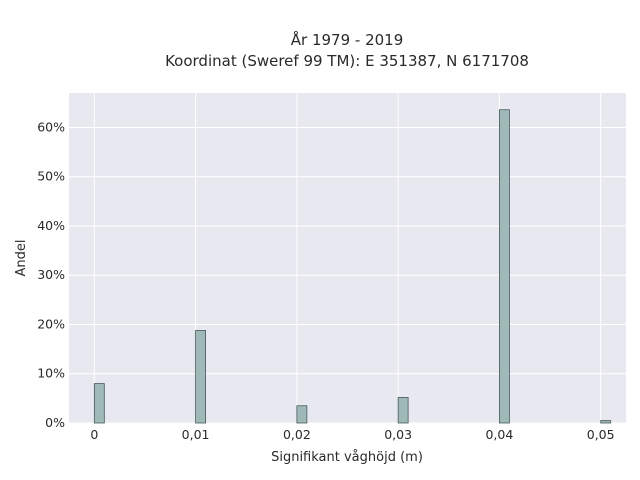  What do you see at coordinates (347, 39) in the screenshot?
I see `chart-title: År 1979 - 2019` at bounding box center [347, 39].